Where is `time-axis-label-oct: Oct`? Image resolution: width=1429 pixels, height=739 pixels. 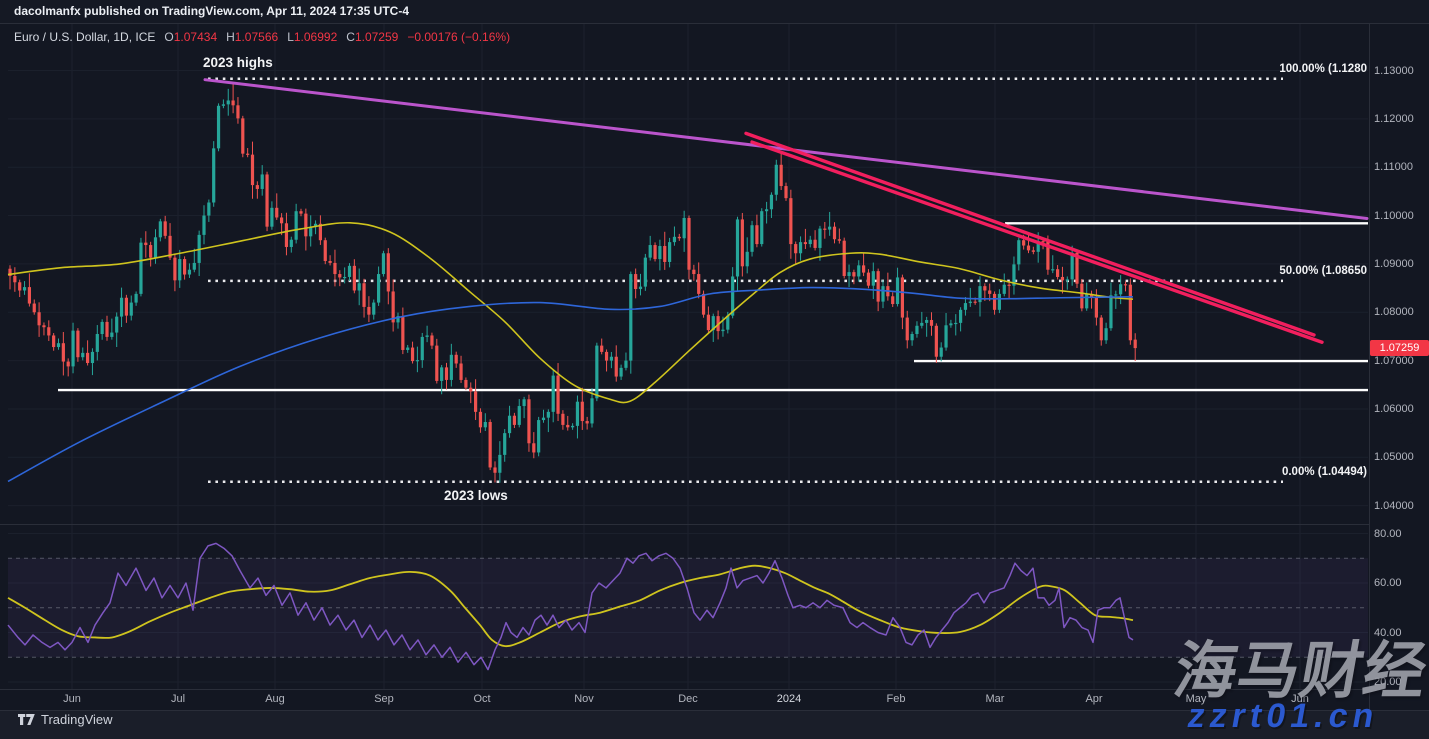
time-axis-label-oct: Oct is located at coordinates (482, 699).